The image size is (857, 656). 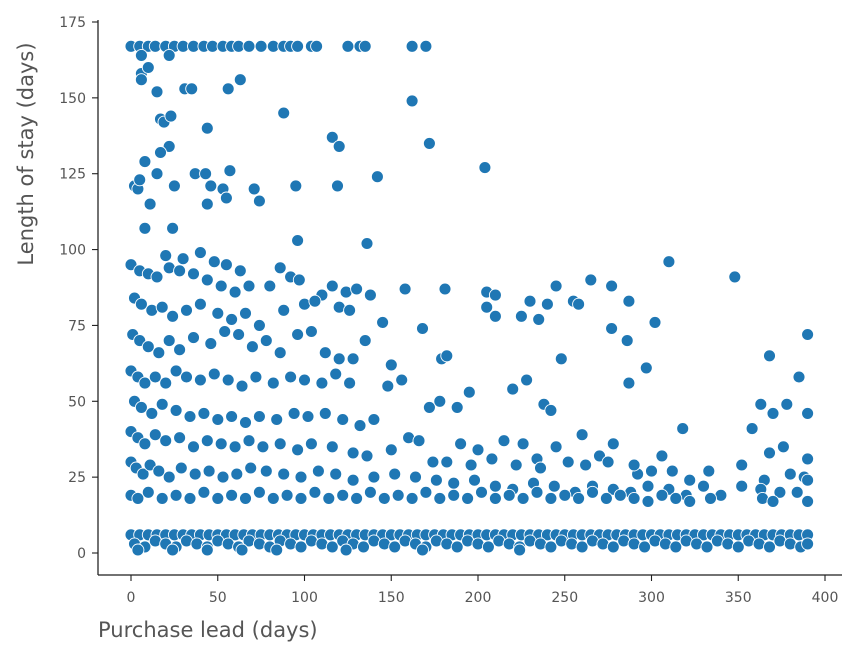 I want to click on x-ticks: 0 50 100 150 200 250 300 350 400, so click(x=483, y=590).